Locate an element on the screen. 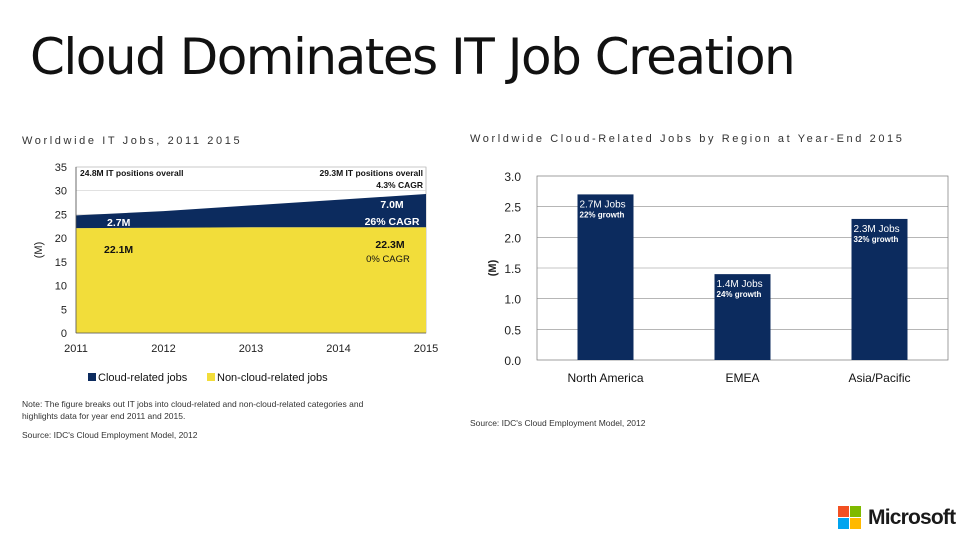  bar-value-label: 2.7M Jobs is located at coordinates (603, 204).